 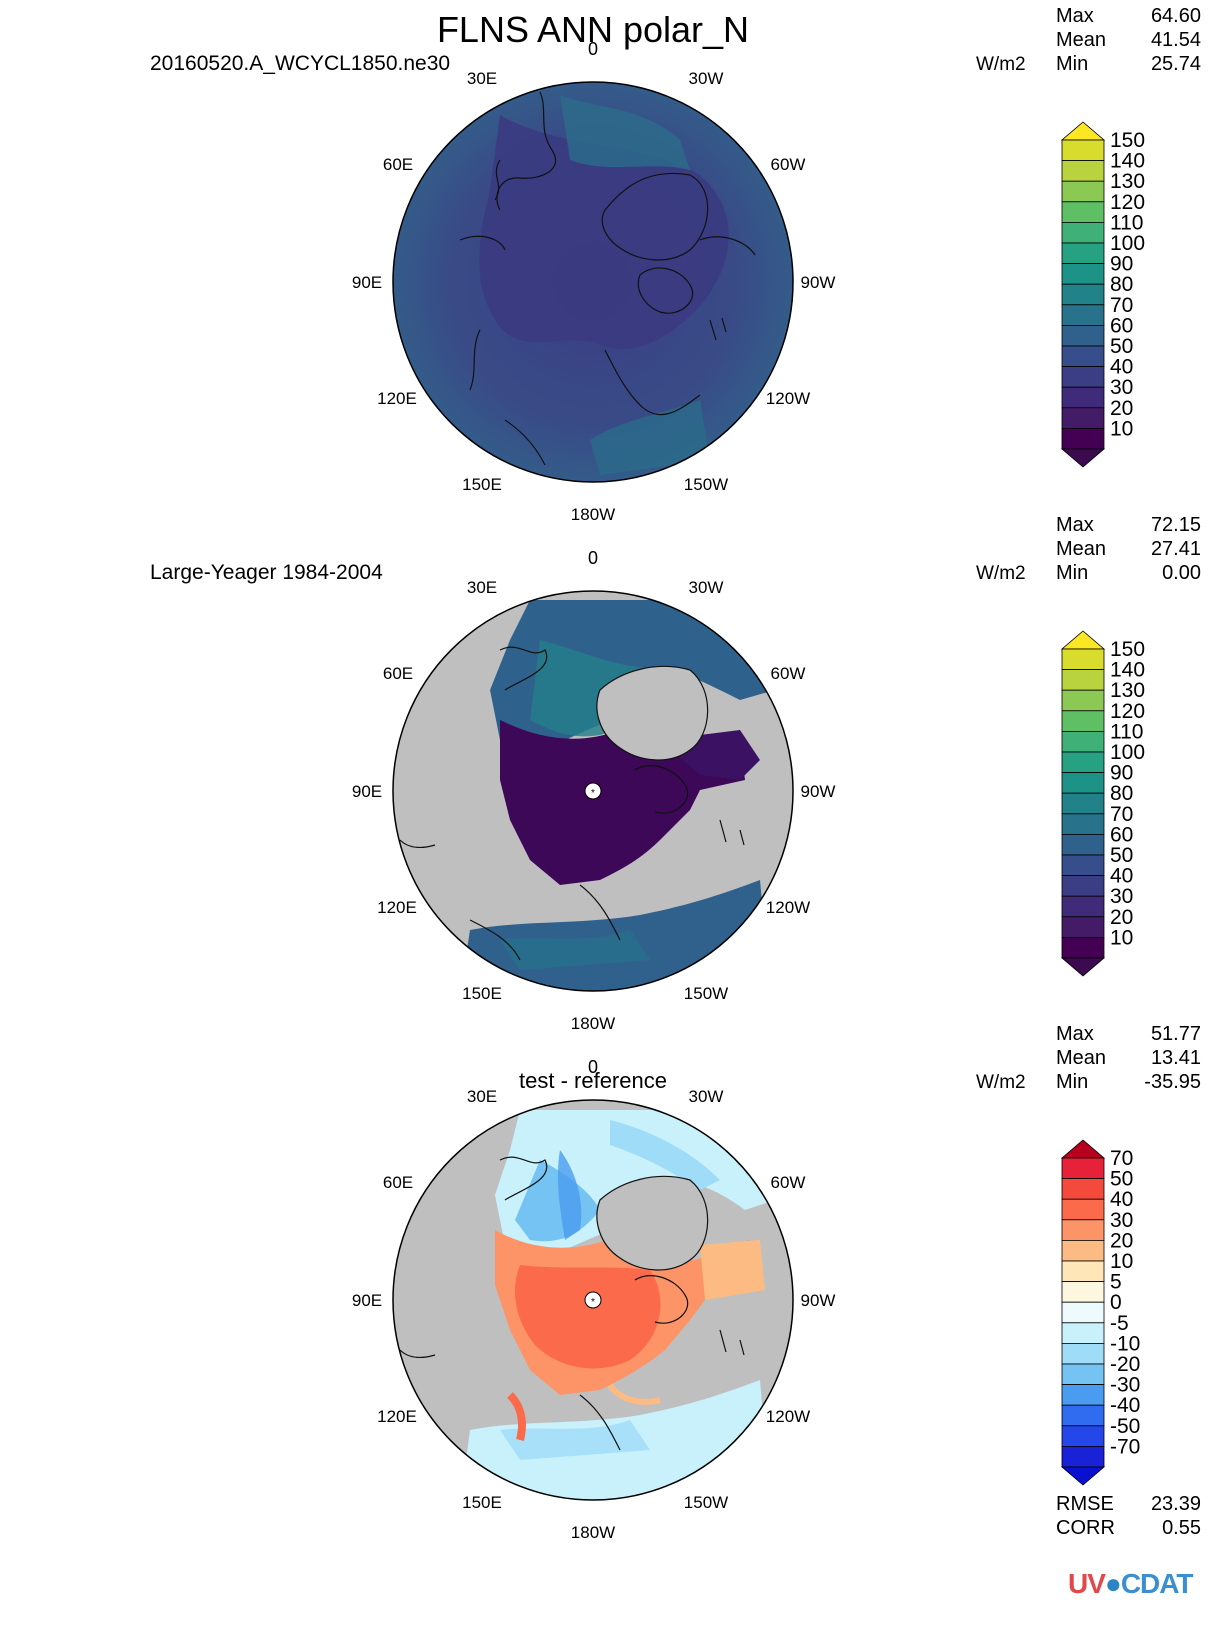 I want to click on stat-mean-label: Mean, so click(x=1081, y=1058).